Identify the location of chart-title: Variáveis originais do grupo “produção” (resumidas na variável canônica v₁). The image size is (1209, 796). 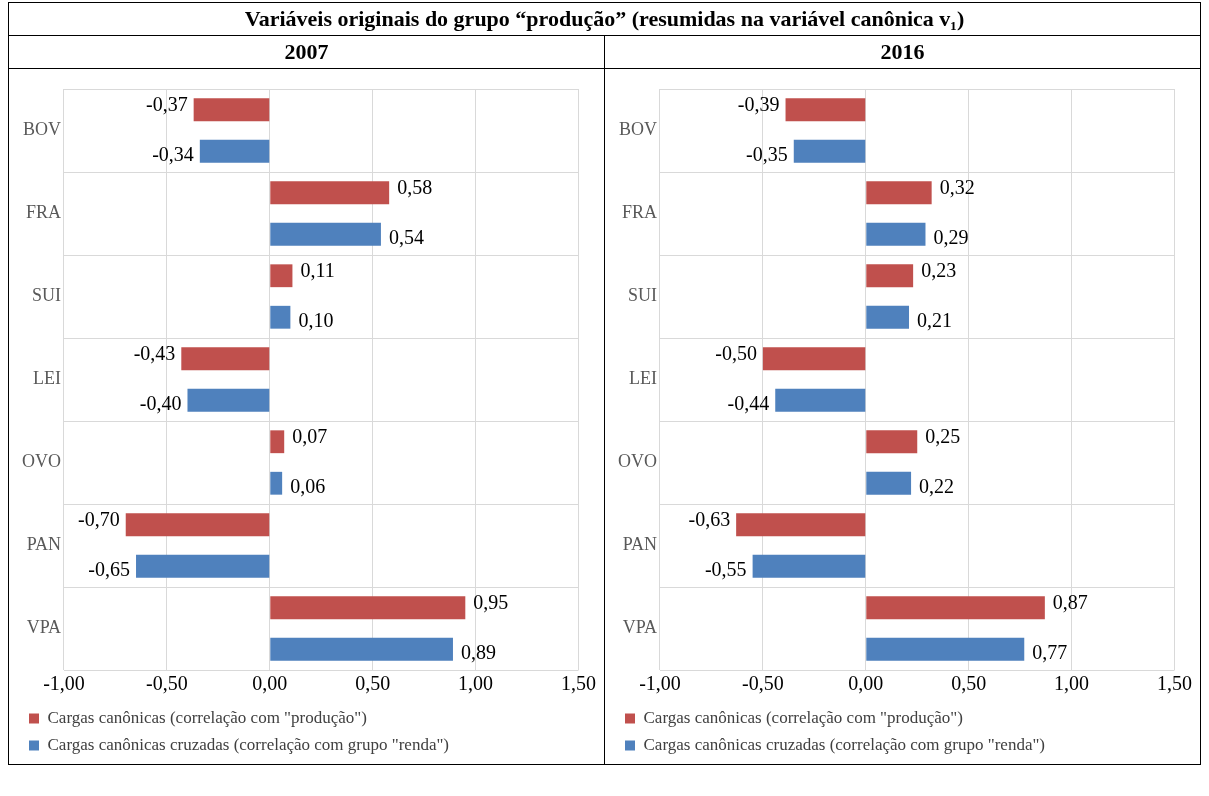
(604, 19).